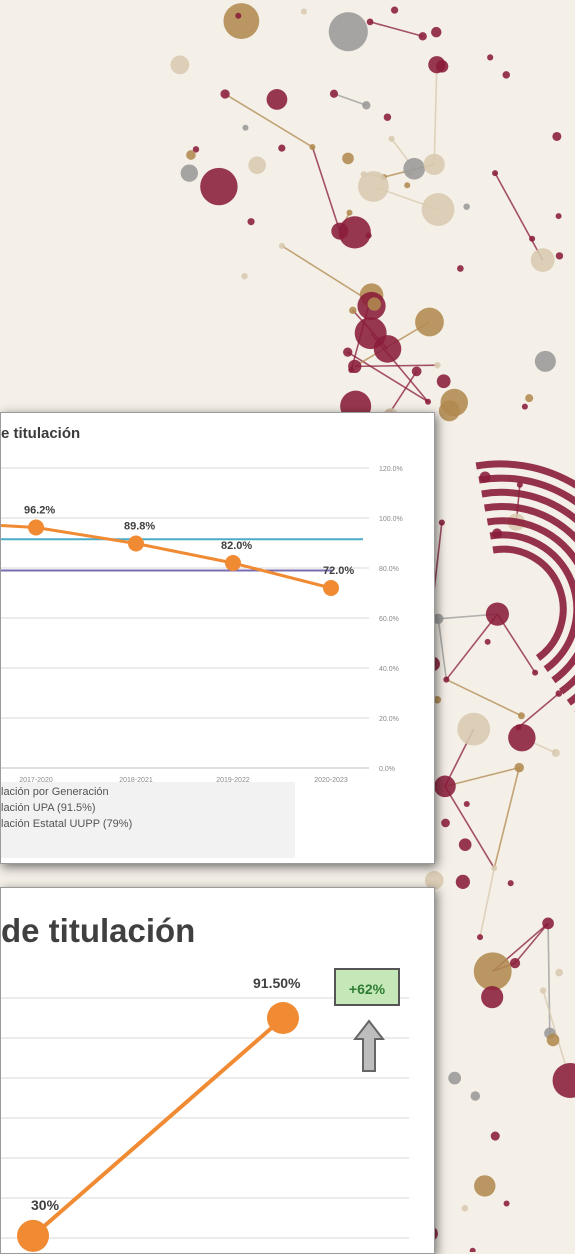 Image resolution: width=575 pixels, height=1254 pixels. I want to click on y-tick-label: 120.0%, so click(391, 469).